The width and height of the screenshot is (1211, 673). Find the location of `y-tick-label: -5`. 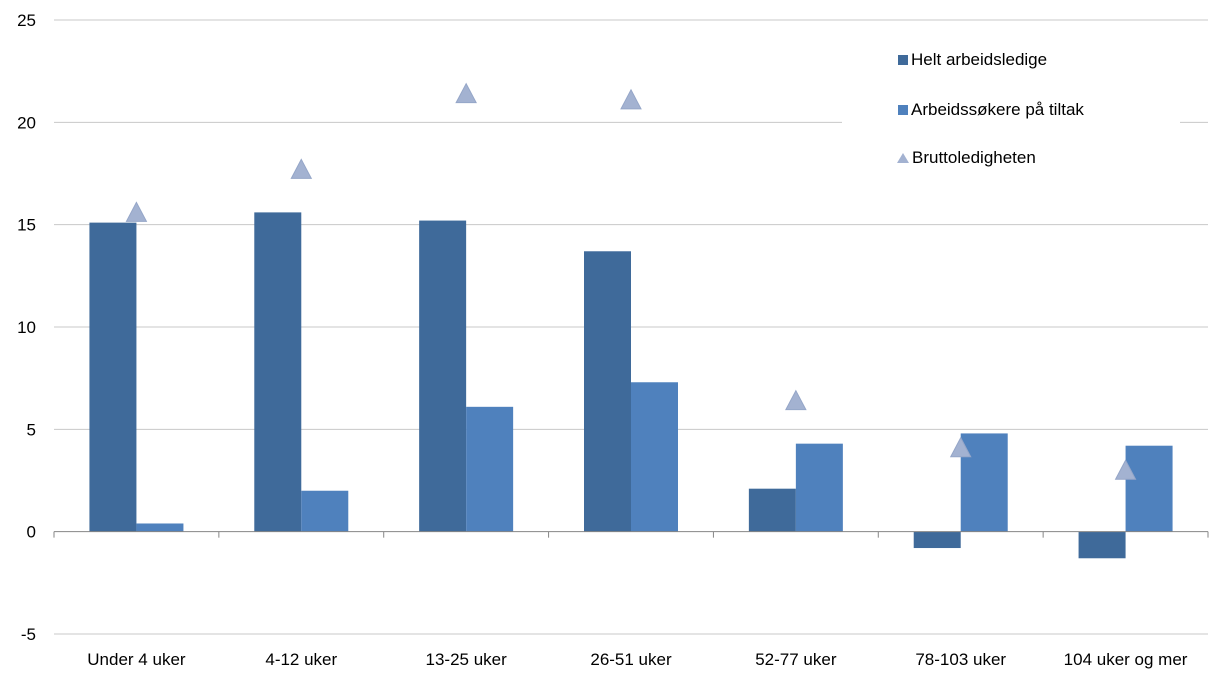

y-tick-label: -5 is located at coordinates (28, 634).